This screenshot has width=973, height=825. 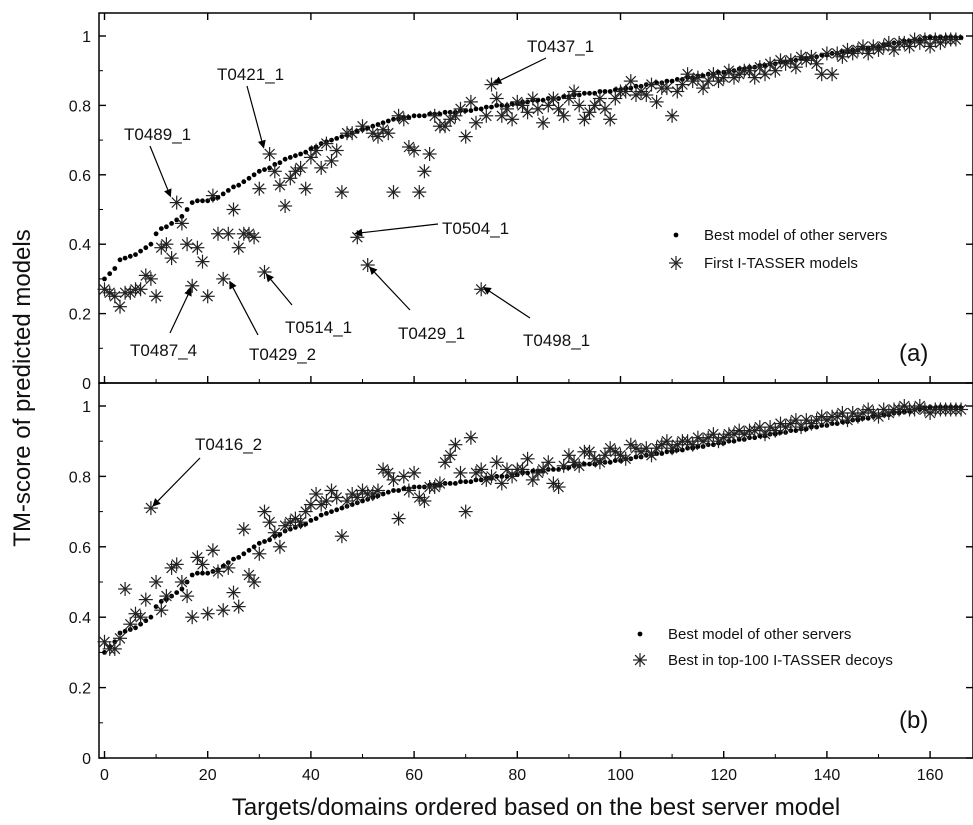 I want to click on annotation-arrow, so click(x=254, y=113).